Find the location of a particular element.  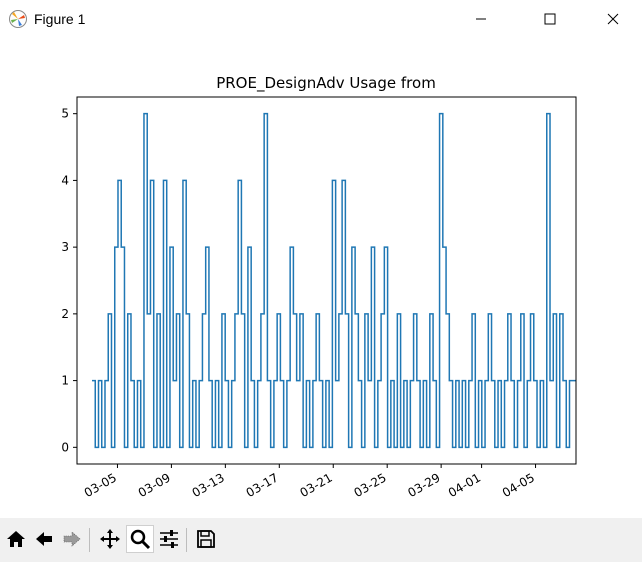

window-title: Figure 1 is located at coordinates (60, 19).